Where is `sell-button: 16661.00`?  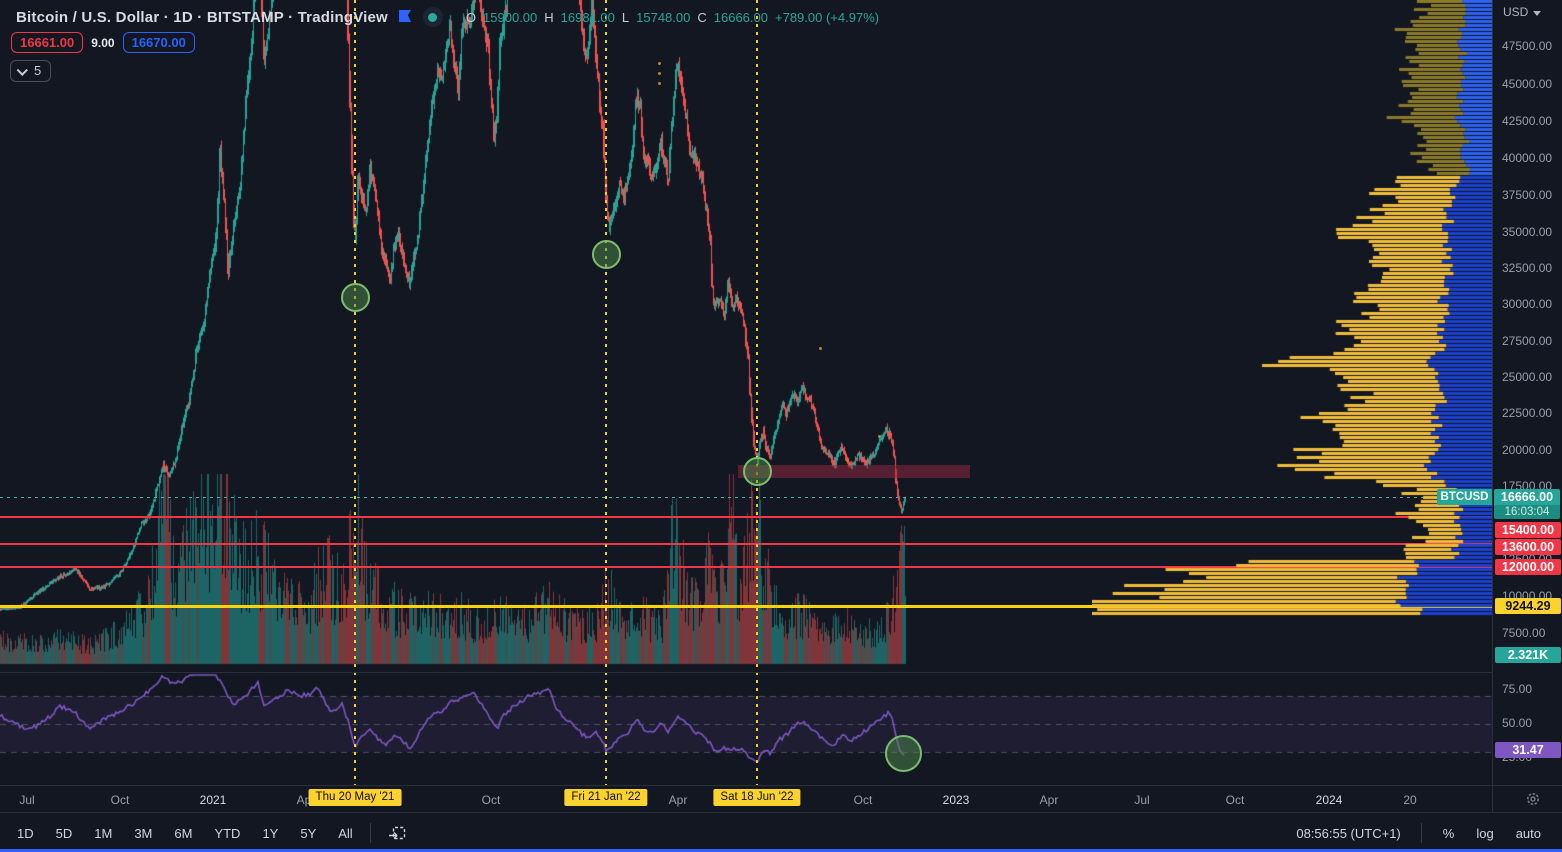 sell-button: 16661.00 is located at coordinates (47, 42).